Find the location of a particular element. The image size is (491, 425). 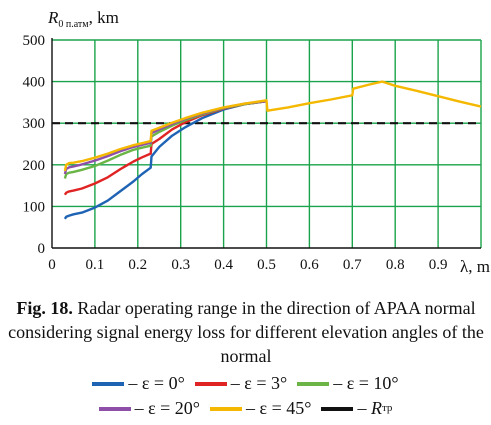

x-tick-label: 0.5 is located at coordinates (266, 265).